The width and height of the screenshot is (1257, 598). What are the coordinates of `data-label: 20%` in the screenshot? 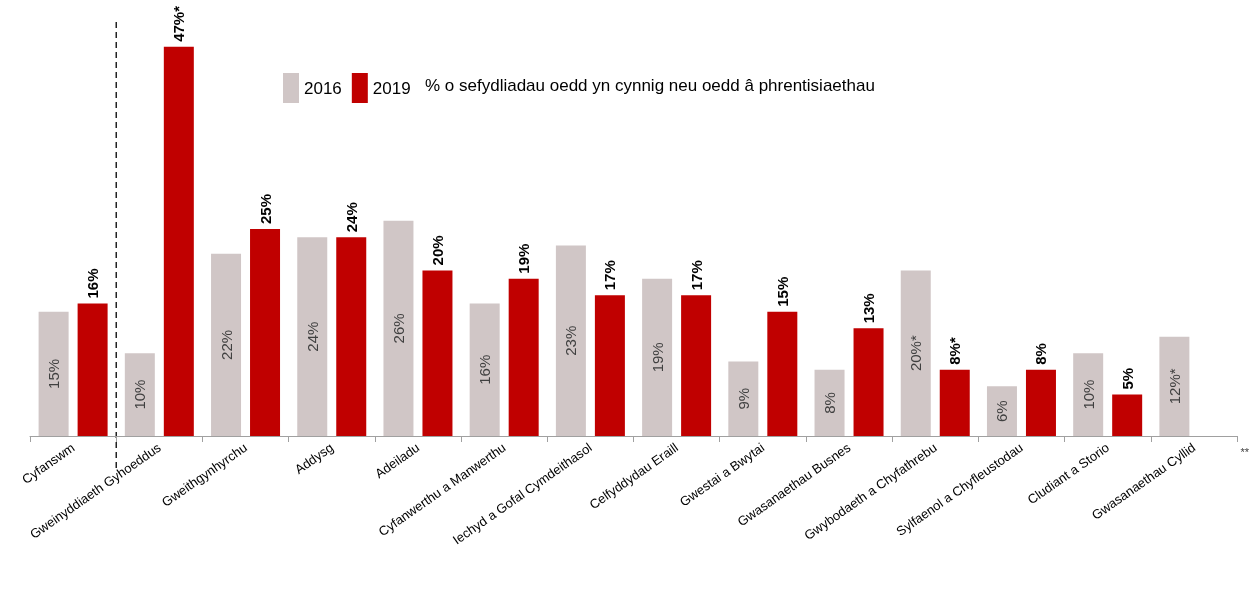 It's located at (437, 250).